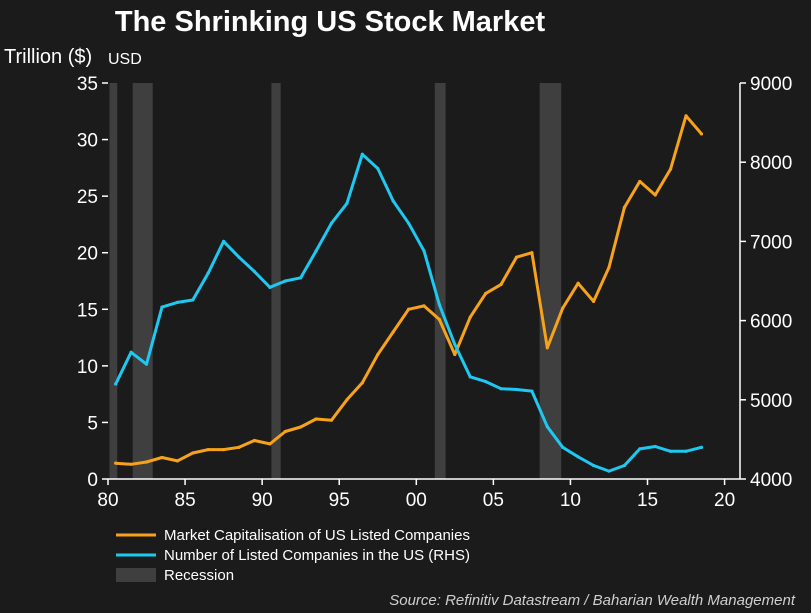  What do you see at coordinates (87, 254) in the screenshot?
I see `y-left-tick-label: 20` at bounding box center [87, 254].